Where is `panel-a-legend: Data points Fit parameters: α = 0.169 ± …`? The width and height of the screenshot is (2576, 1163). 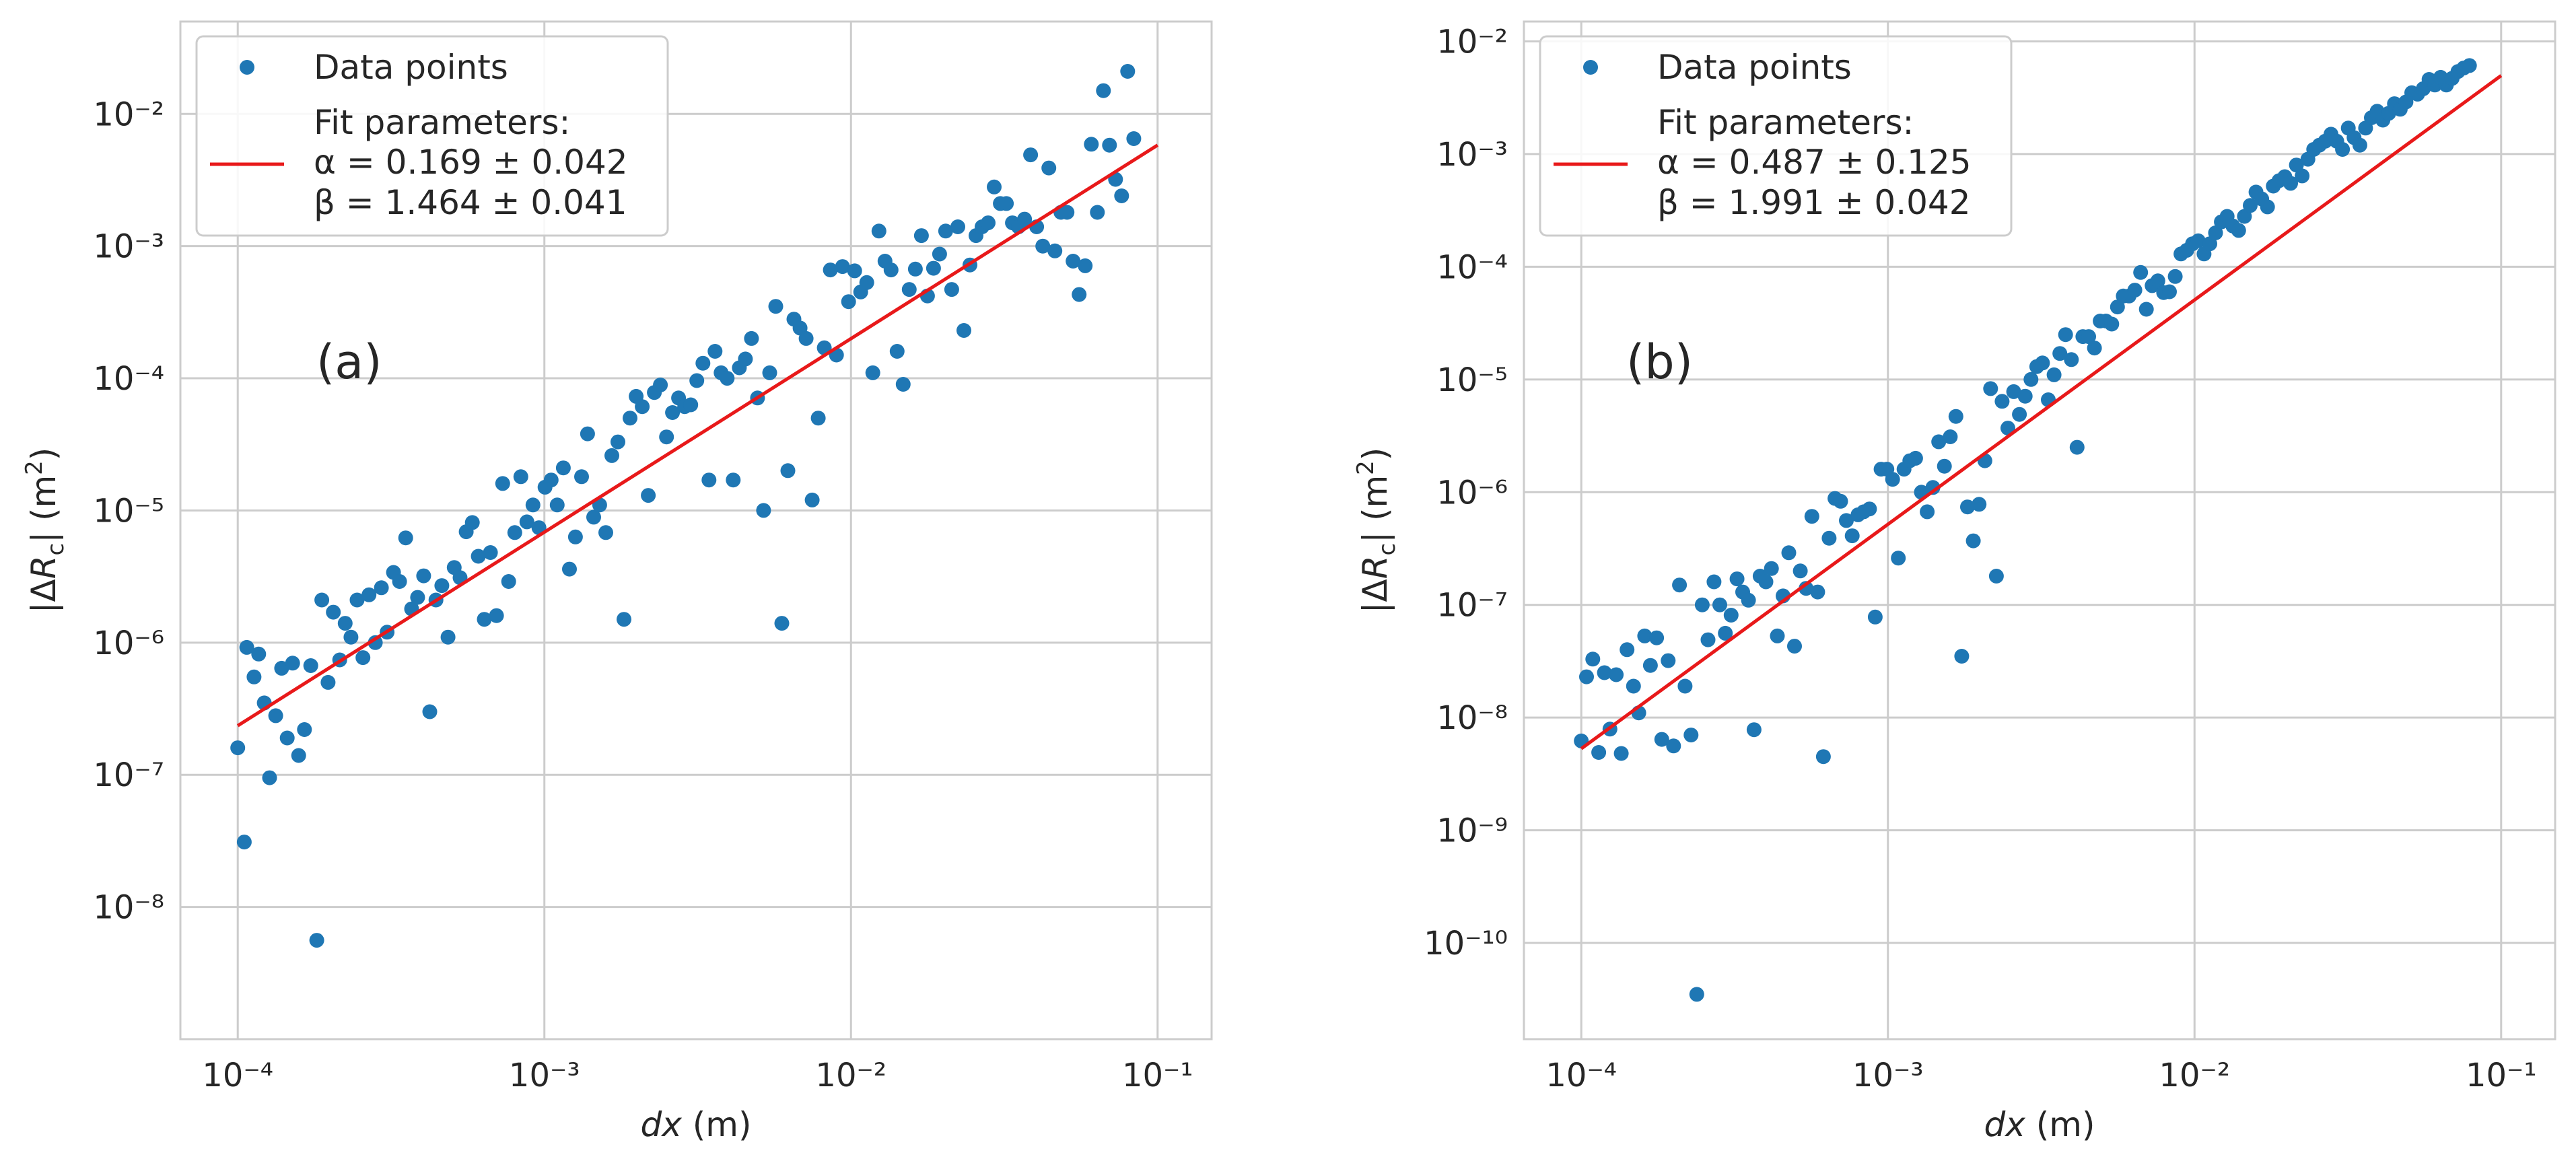
panel-a-legend: Data points Fit parameters: α = 0.169 ± … is located at coordinates (432, 136).